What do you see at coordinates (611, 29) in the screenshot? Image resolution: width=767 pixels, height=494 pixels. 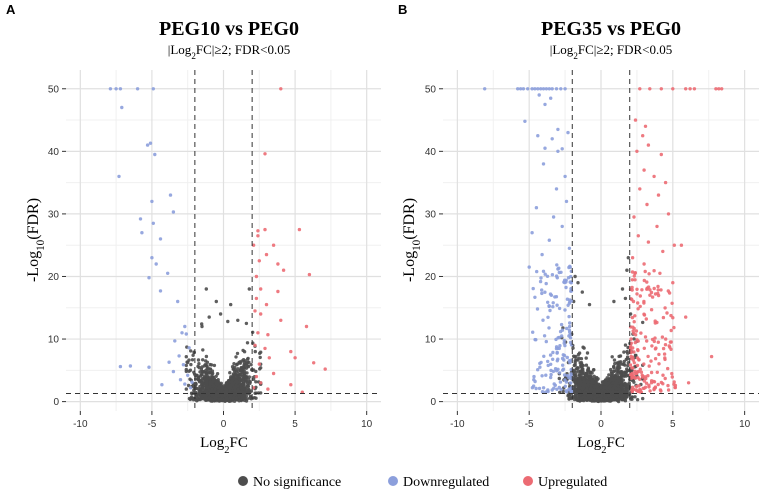 I see `panel-b-title: PEG35 vs PEG0` at bounding box center [611, 29].